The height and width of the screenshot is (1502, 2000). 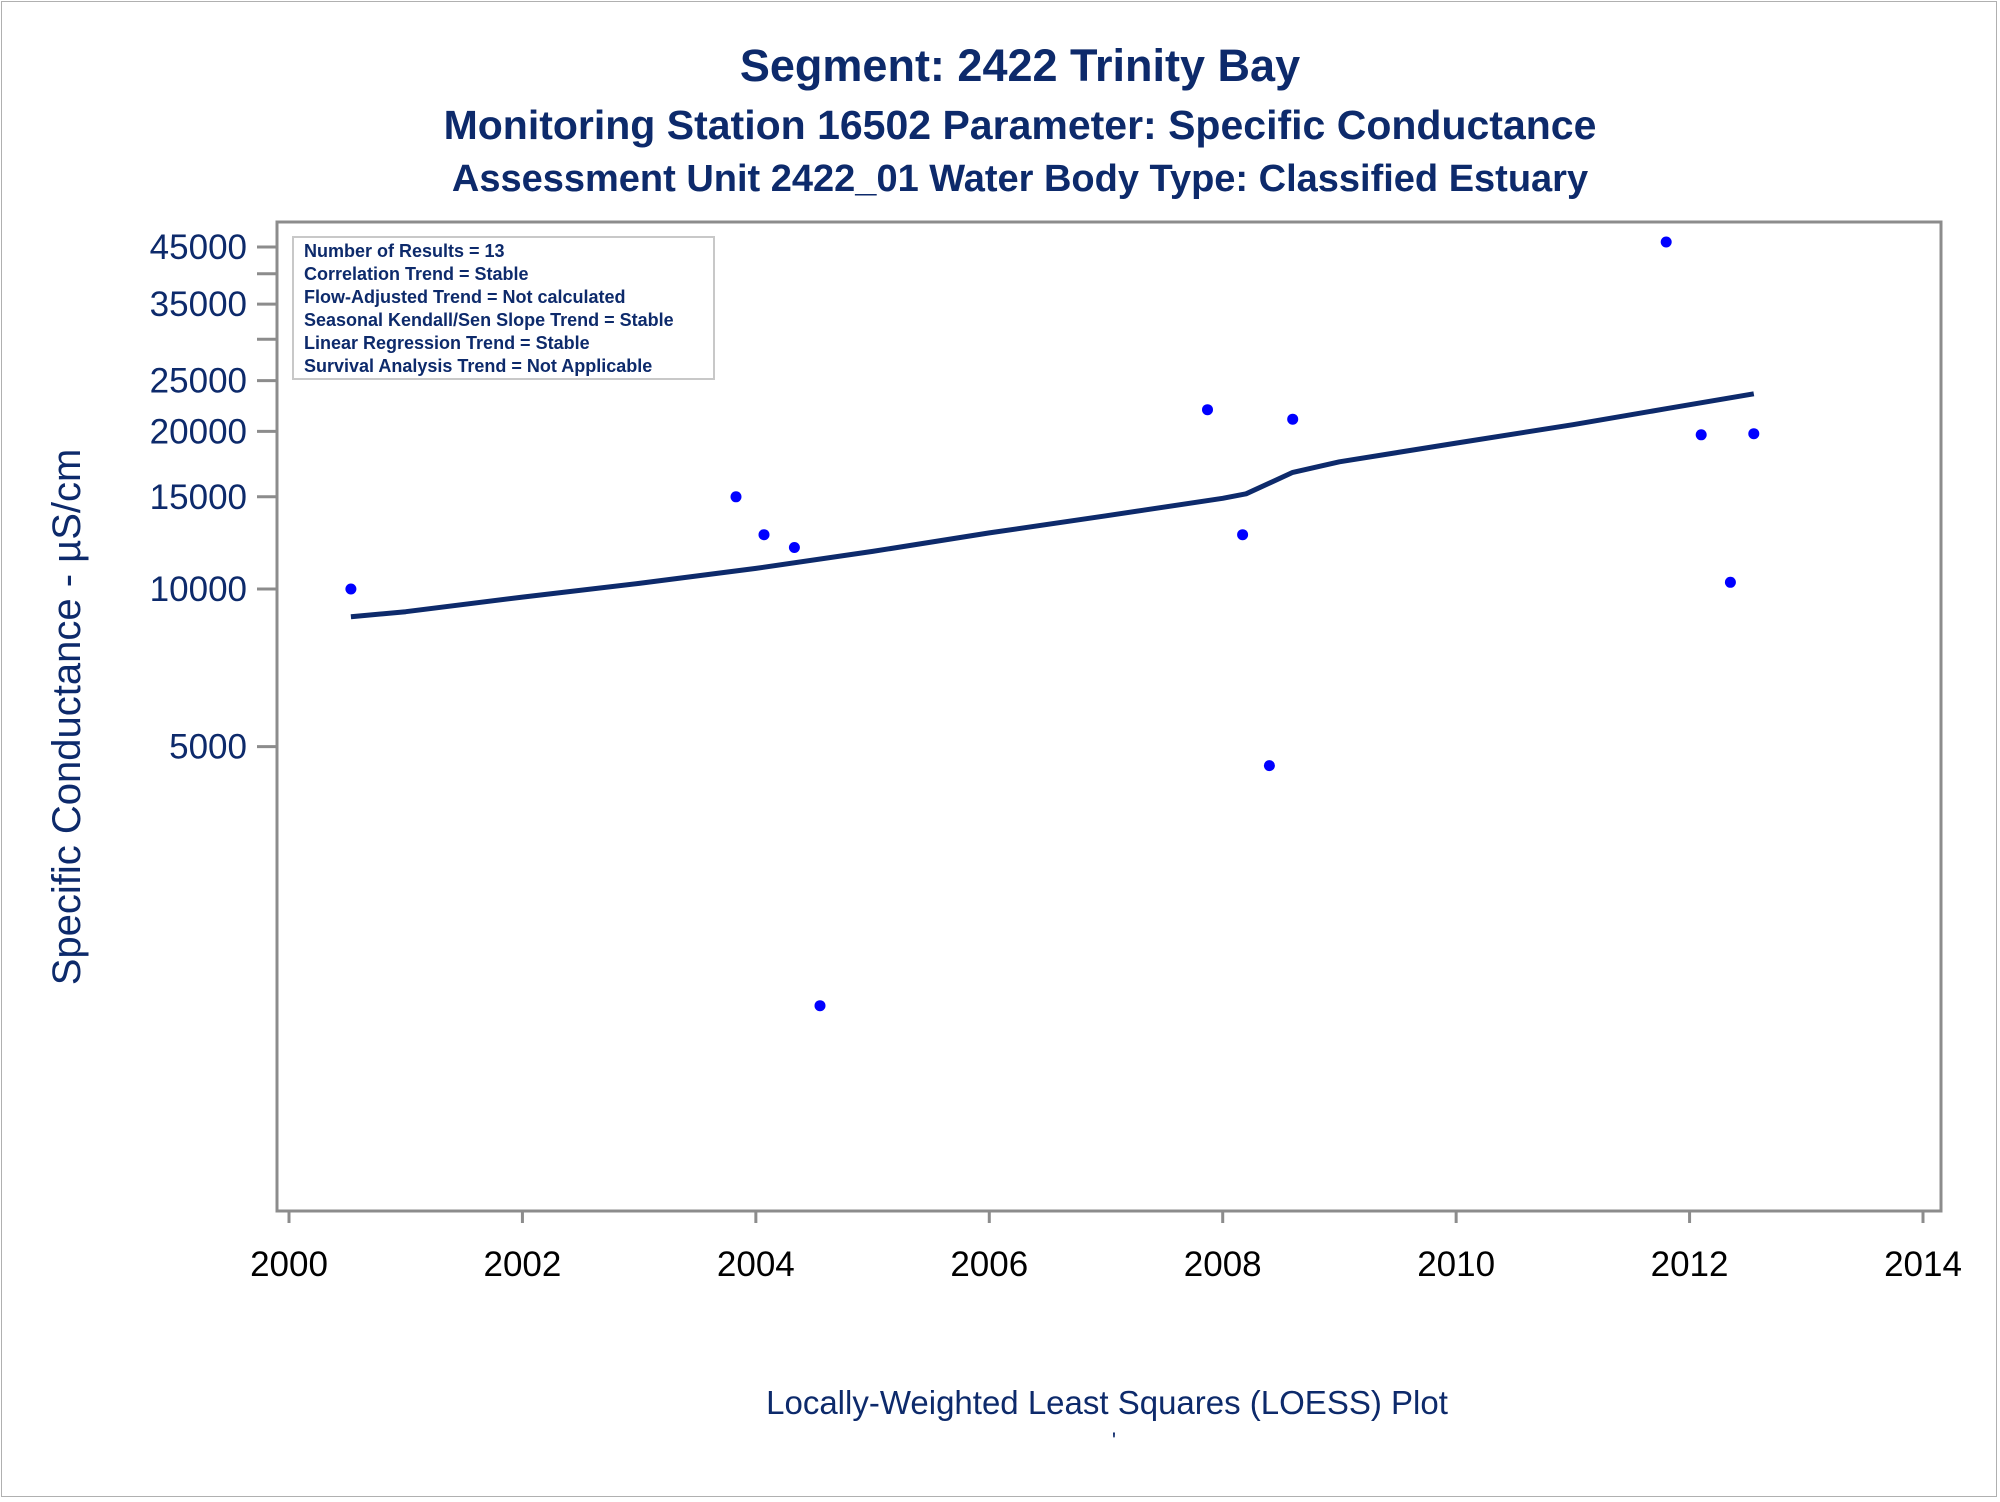 What do you see at coordinates (198, 497) in the screenshot?
I see `y-tick-label: 15000` at bounding box center [198, 497].